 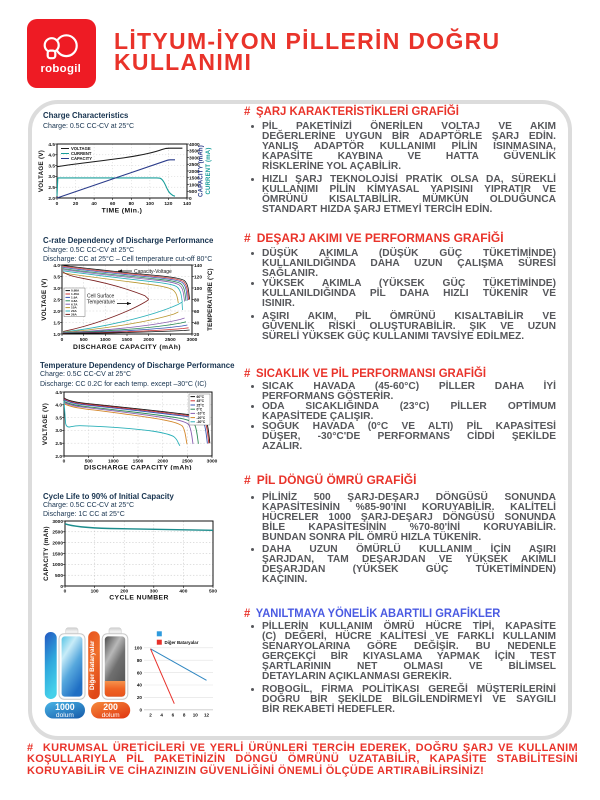 What do you see at coordinates (154, 592) in the screenshot?
I see `svg-text: 300` at bounding box center [154, 592].